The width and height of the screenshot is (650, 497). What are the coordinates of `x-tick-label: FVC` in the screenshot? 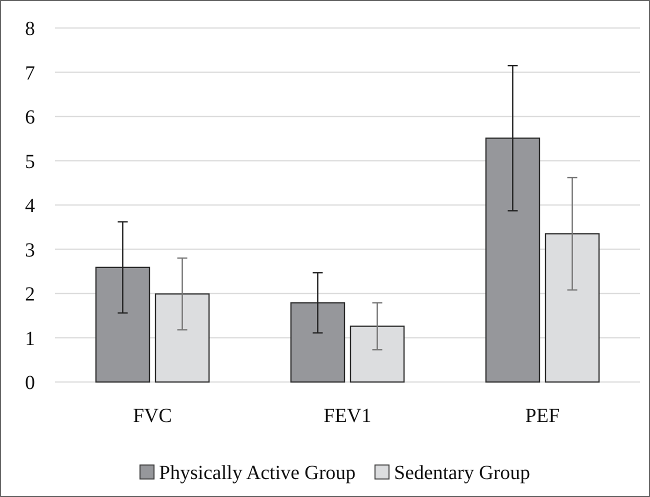 It's located at (152, 416).